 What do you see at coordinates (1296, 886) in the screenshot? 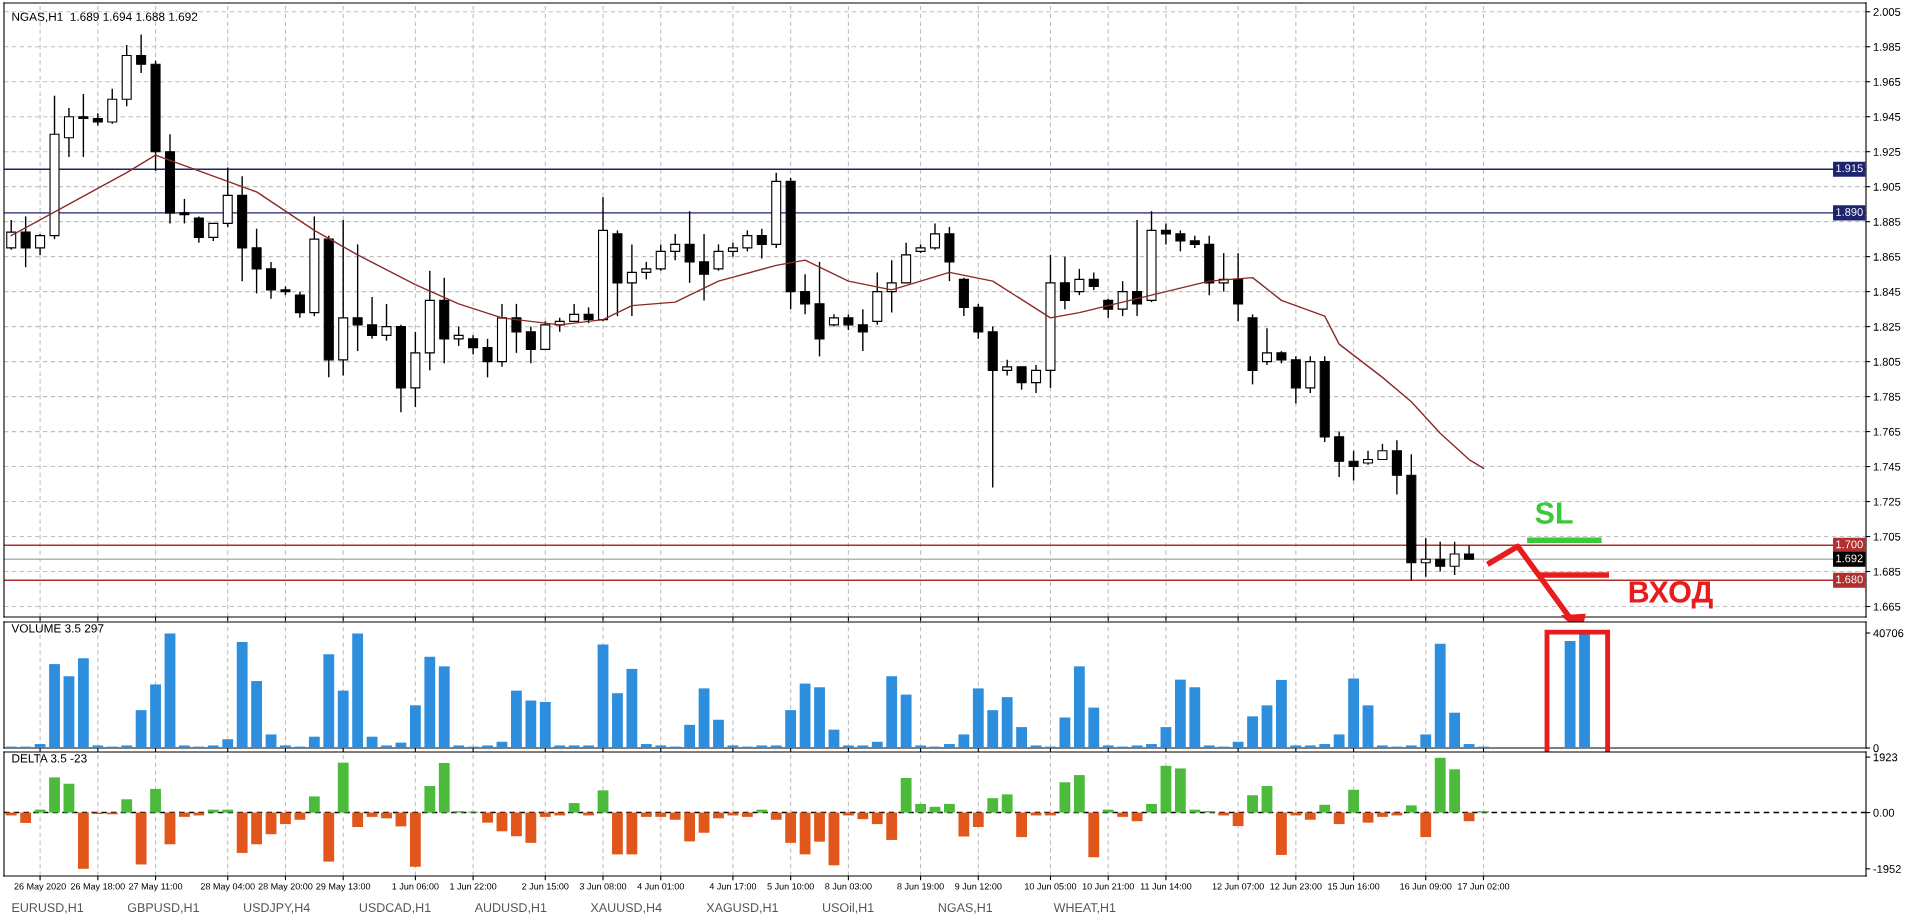
I see `x-tick-label: 12 Jun 23:00` at bounding box center [1296, 886].